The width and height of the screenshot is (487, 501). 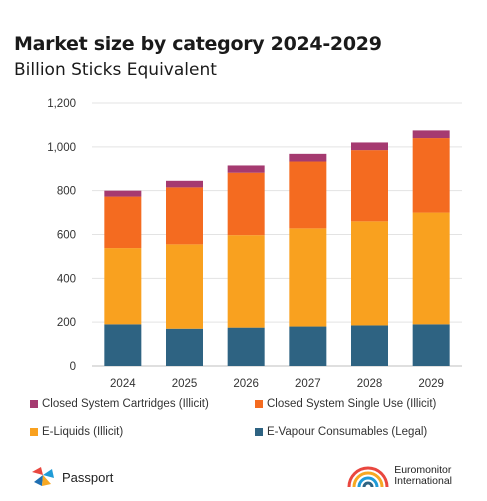 What do you see at coordinates (115, 70) in the screenshot?
I see `chart-subtitle: Billion Sticks Equivalent` at bounding box center [115, 70].